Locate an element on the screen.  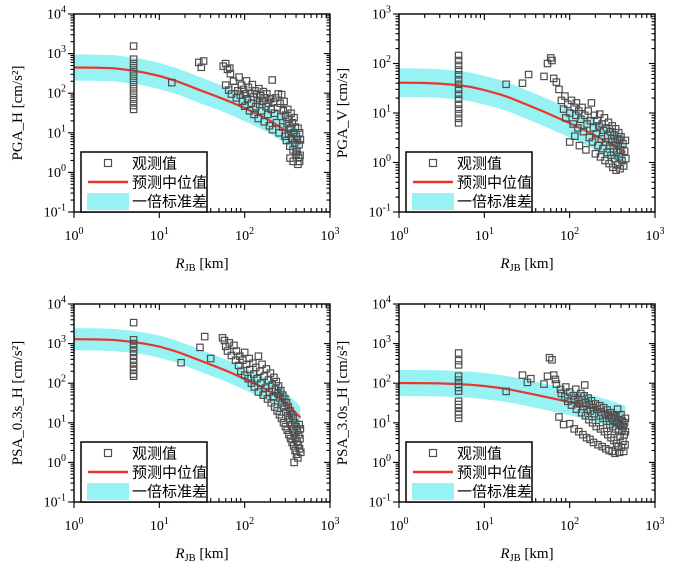
y-axis-title: PGA_V [cm/s] is located at coordinates (343, 113).